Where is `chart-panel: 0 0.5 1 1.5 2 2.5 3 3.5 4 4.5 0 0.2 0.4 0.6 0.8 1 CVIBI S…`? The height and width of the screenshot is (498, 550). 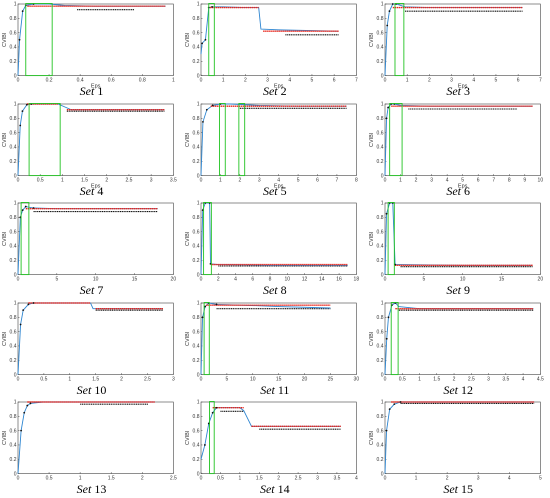
chart-panel: 0 0.5 1 1.5 2 2.5 3 3.5 4 4.5 0 0.2 0.4 0.6 0.8 1 CVIBI S… is located at coordinates (458, 349).